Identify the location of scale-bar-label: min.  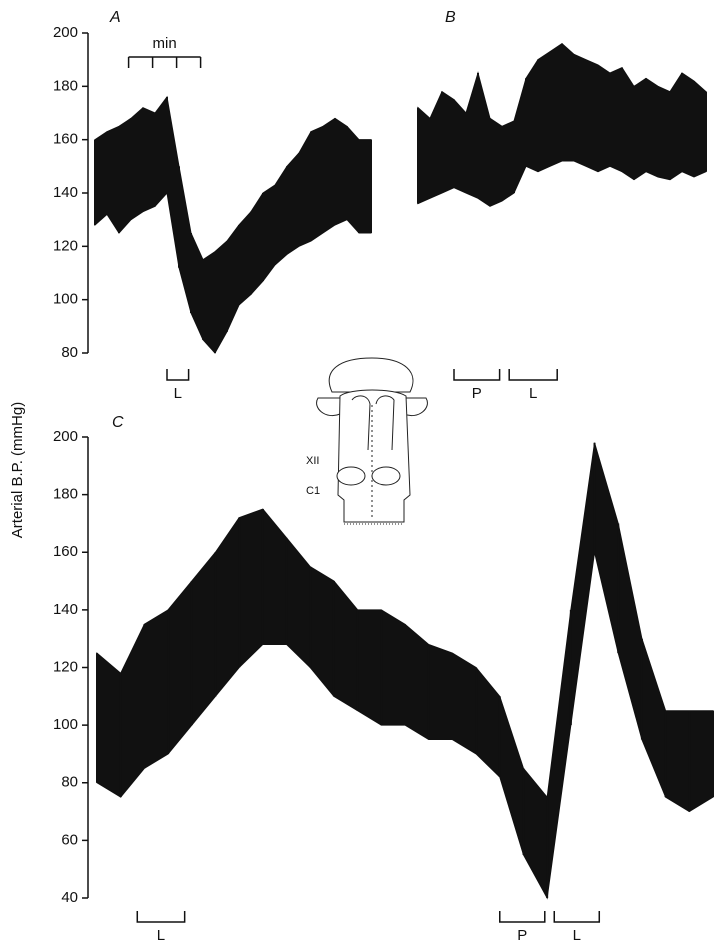
(165, 43).